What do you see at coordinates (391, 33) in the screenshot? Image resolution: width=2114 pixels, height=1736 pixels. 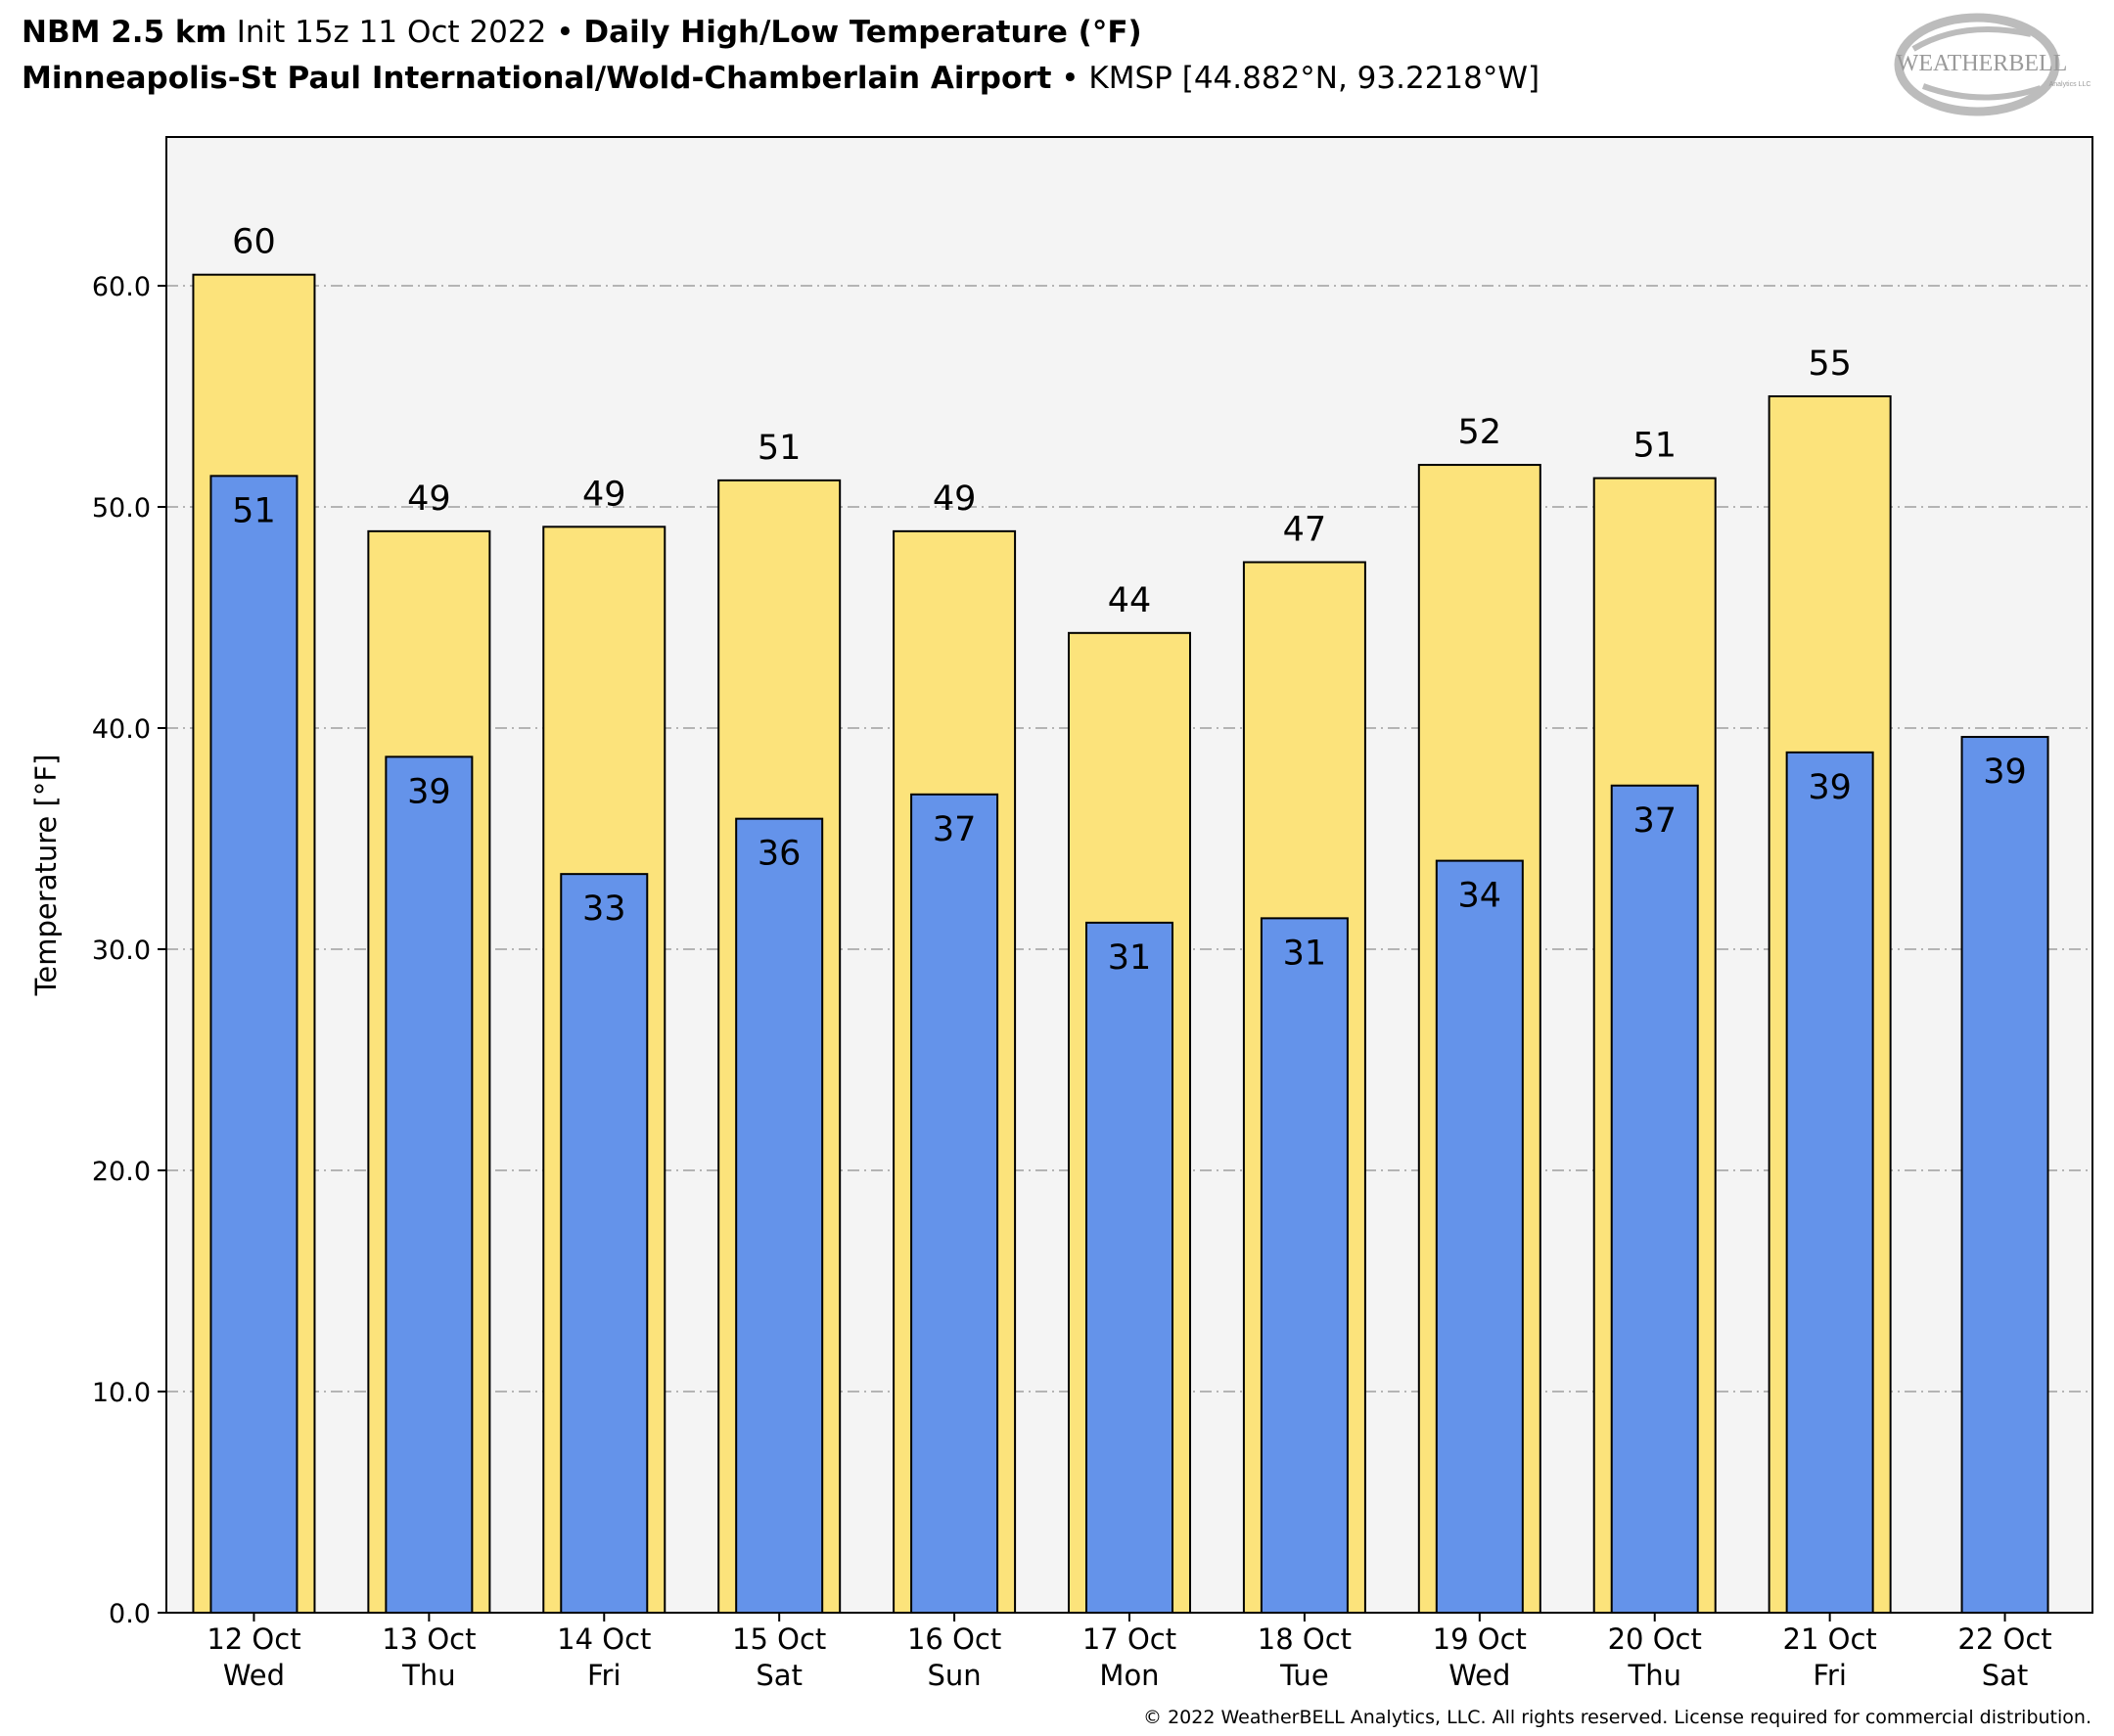 I see `init-time: Init 15z 11 Oct 2022` at bounding box center [391, 33].